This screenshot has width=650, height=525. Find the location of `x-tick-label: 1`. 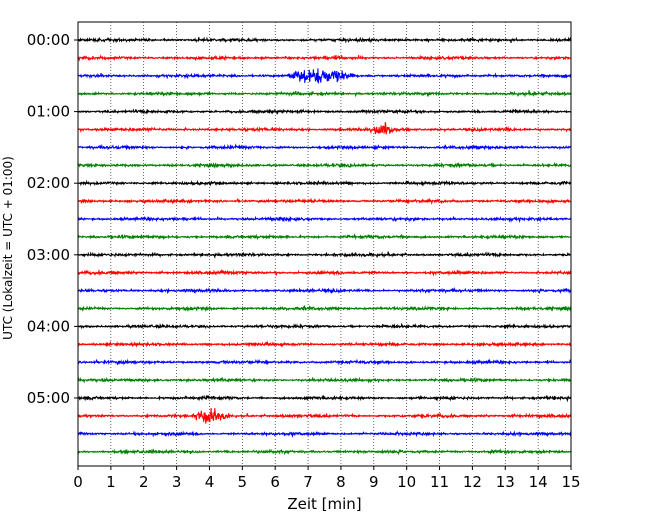

x-tick-label: 1 is located at coordinates (111, 482).